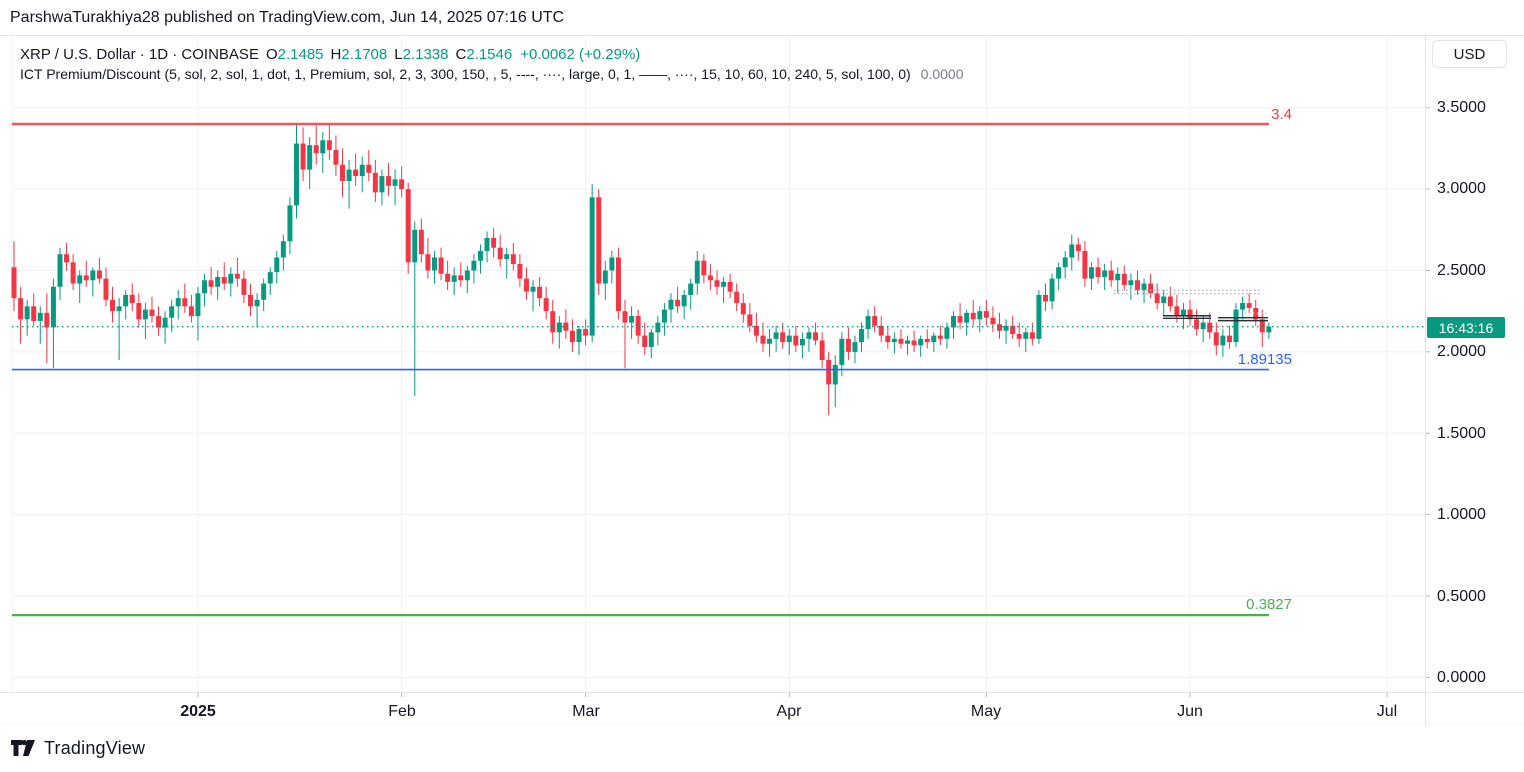 The height and width of the screenshot is (772, 1524). Describe the element at coordinates (762, 692) in the screenshot. I see `time-axis-border` at that location.